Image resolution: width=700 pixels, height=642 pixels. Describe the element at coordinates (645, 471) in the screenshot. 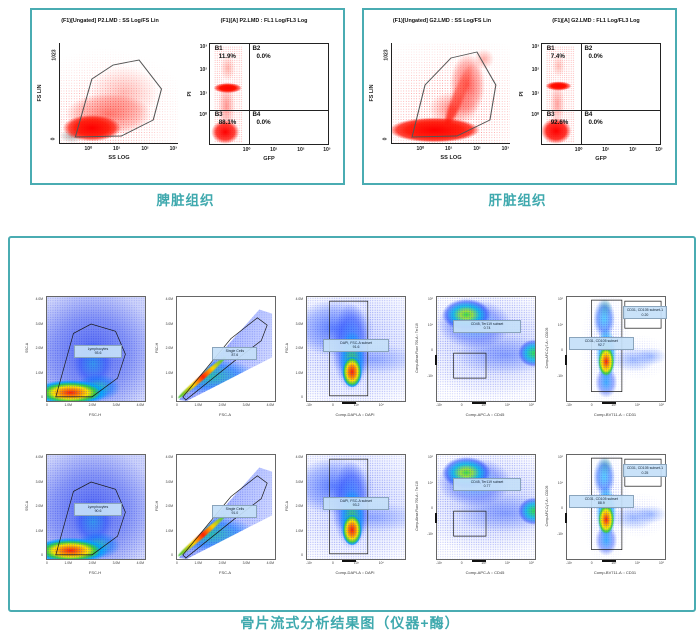

I see `gate-label-2: CD31, CD105 subset-1 0.25` at that location.